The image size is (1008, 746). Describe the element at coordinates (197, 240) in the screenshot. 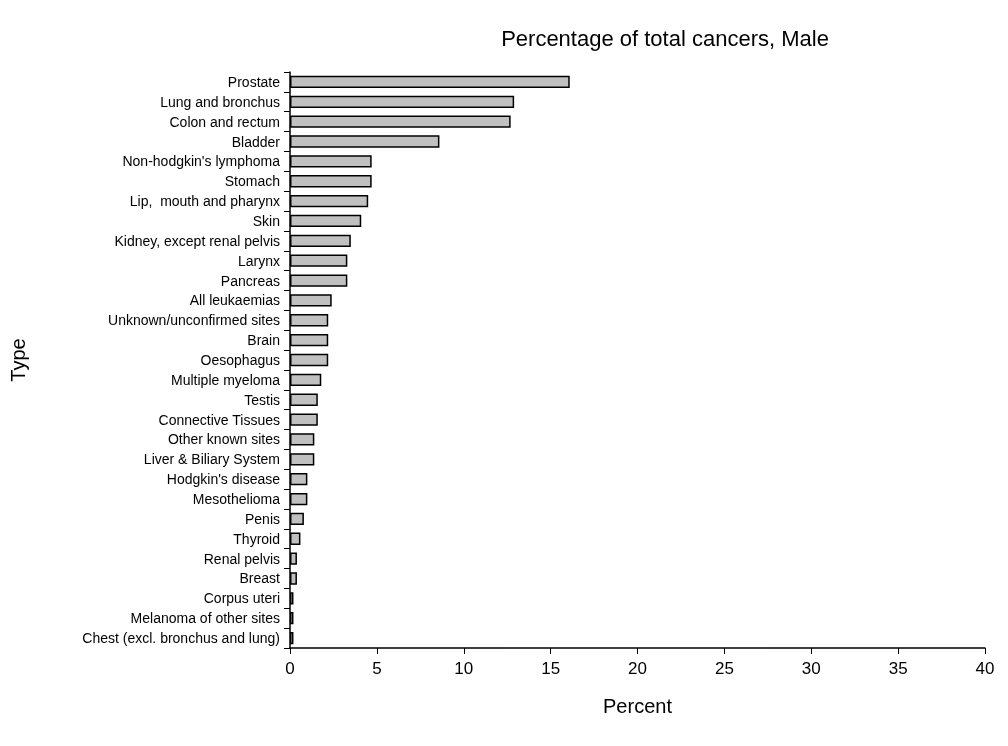

I see `y-tick-label: Kidney, except renal pelvis` at that location.